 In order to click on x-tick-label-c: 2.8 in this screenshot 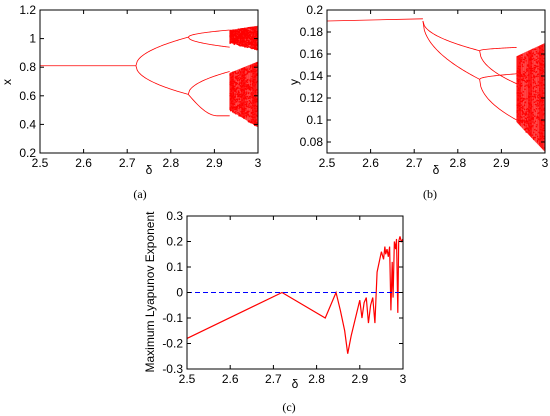, I will do `click(316, 379)`.